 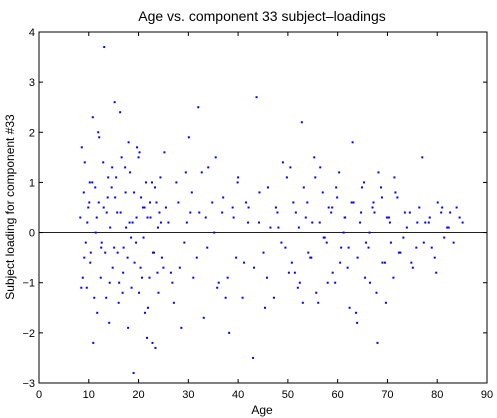 I want to click on x-tick-label: 80, so click(x=437, y=395).